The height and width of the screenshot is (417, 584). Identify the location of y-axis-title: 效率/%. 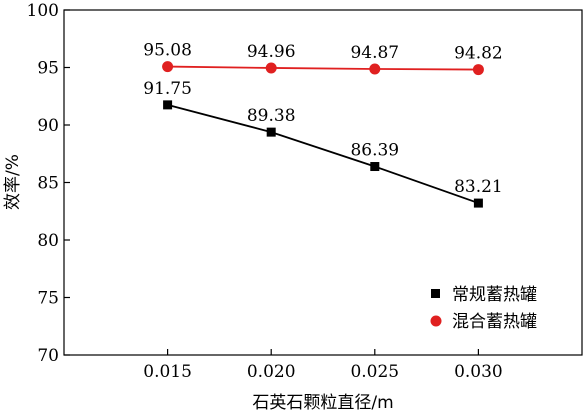
(13, 182).